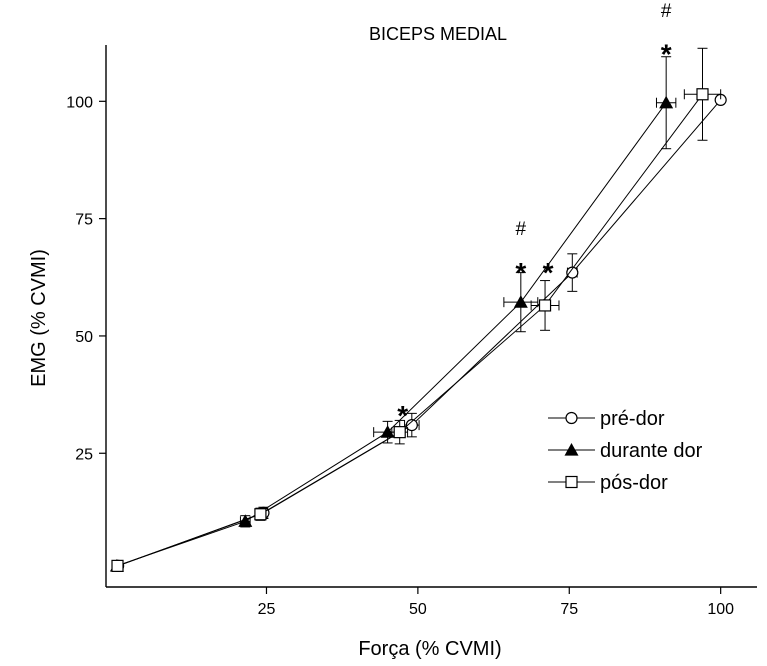 Image resolution: width=767 pixels, height=666 pixels. What do you see at coordinates (720, 609) in the screenshot?
I see `x-tick-label: 100` at bounding box center [720, 609].